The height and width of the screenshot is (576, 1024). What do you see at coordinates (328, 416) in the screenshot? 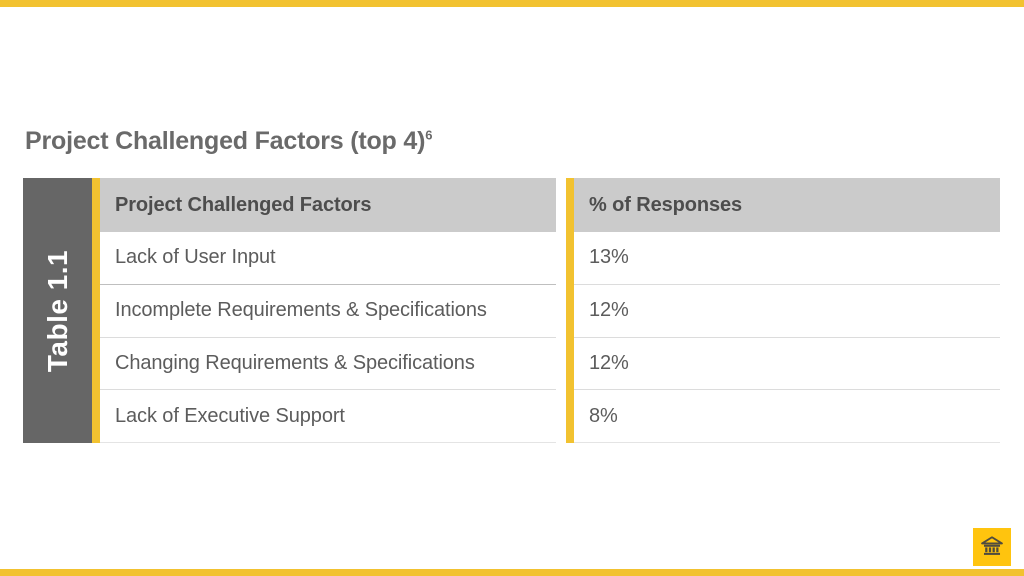
I see `table-row: Lack of Executive Support` at bounding box center [328, 416].